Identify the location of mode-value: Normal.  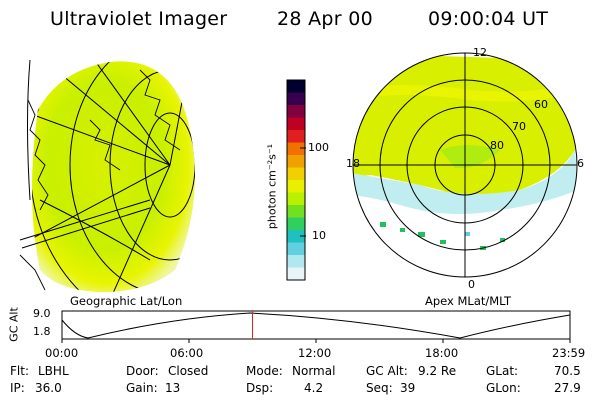
(314, 371).